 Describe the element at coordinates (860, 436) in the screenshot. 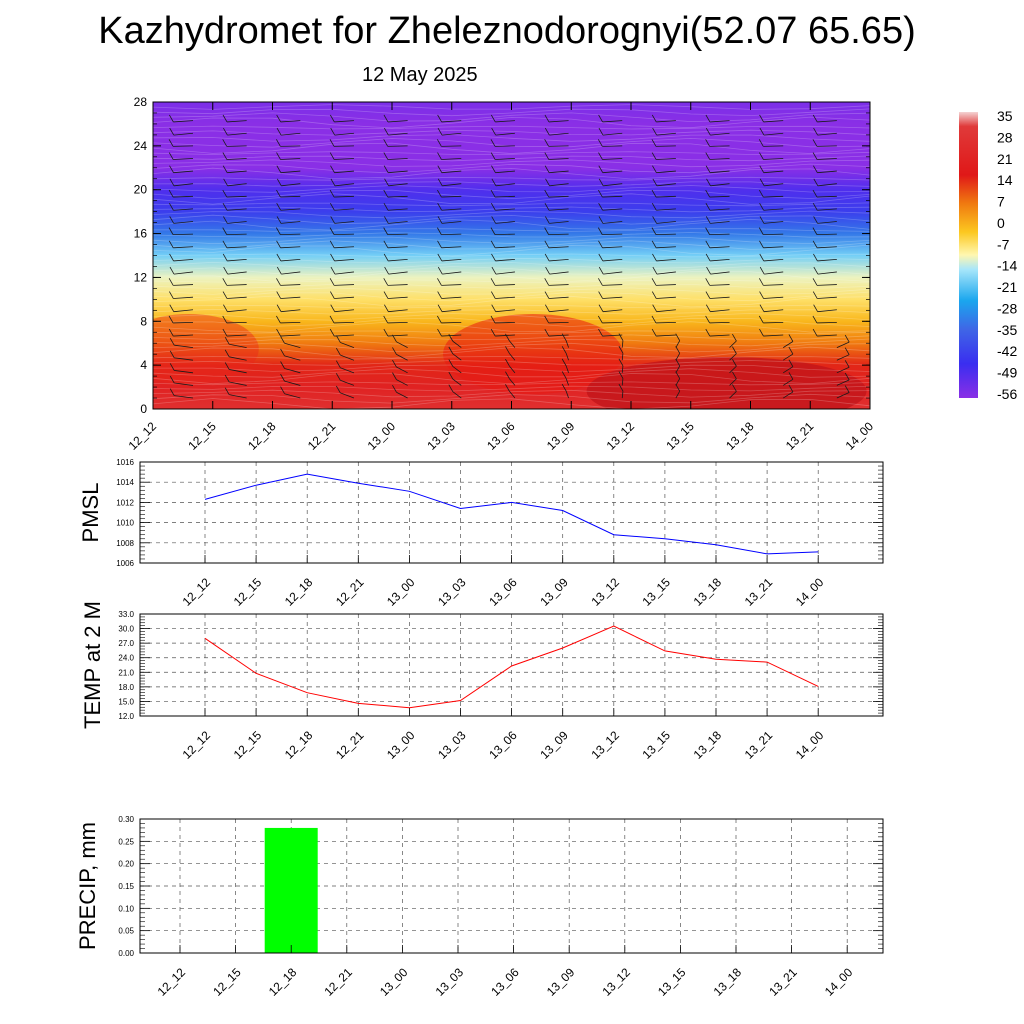

I see `x-tick-label: 14_00` at that location.